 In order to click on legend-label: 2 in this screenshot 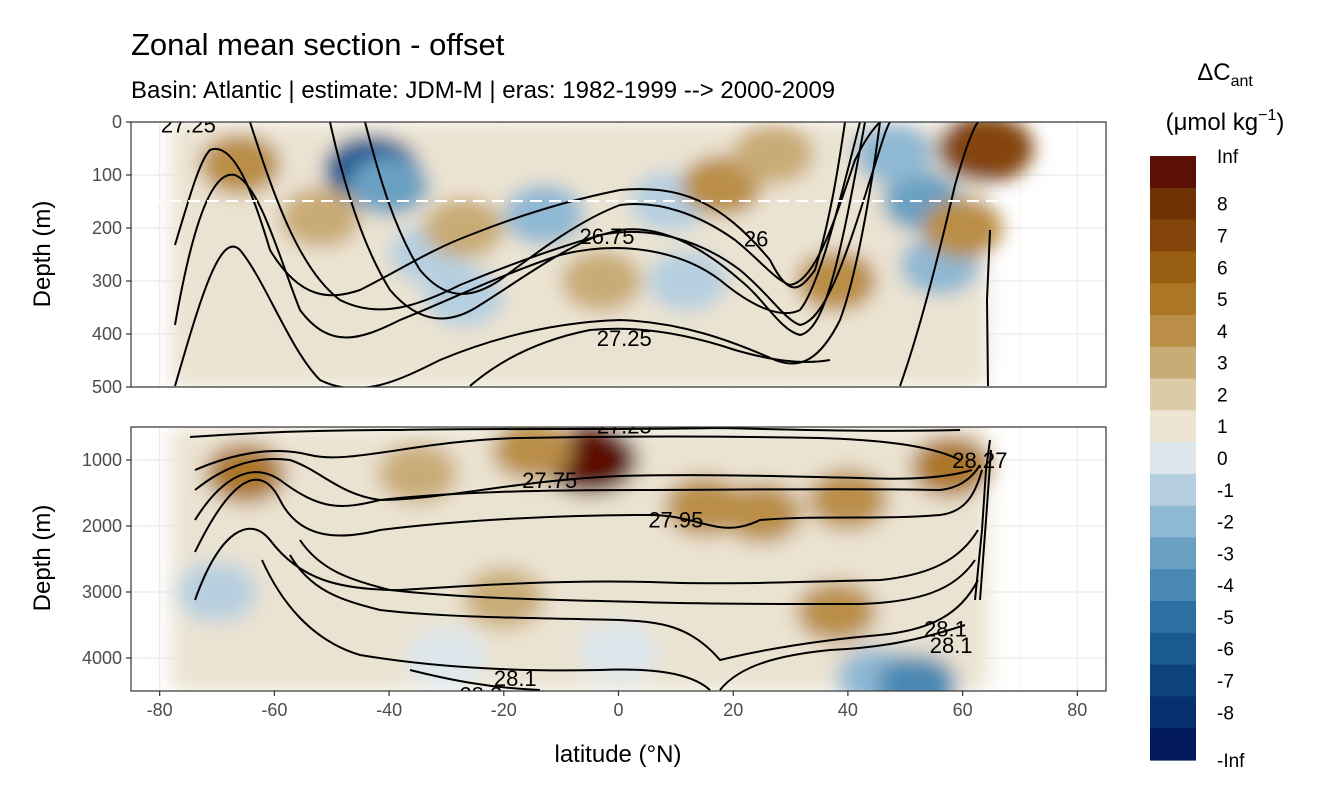, I will do `click(1222, 395)`.